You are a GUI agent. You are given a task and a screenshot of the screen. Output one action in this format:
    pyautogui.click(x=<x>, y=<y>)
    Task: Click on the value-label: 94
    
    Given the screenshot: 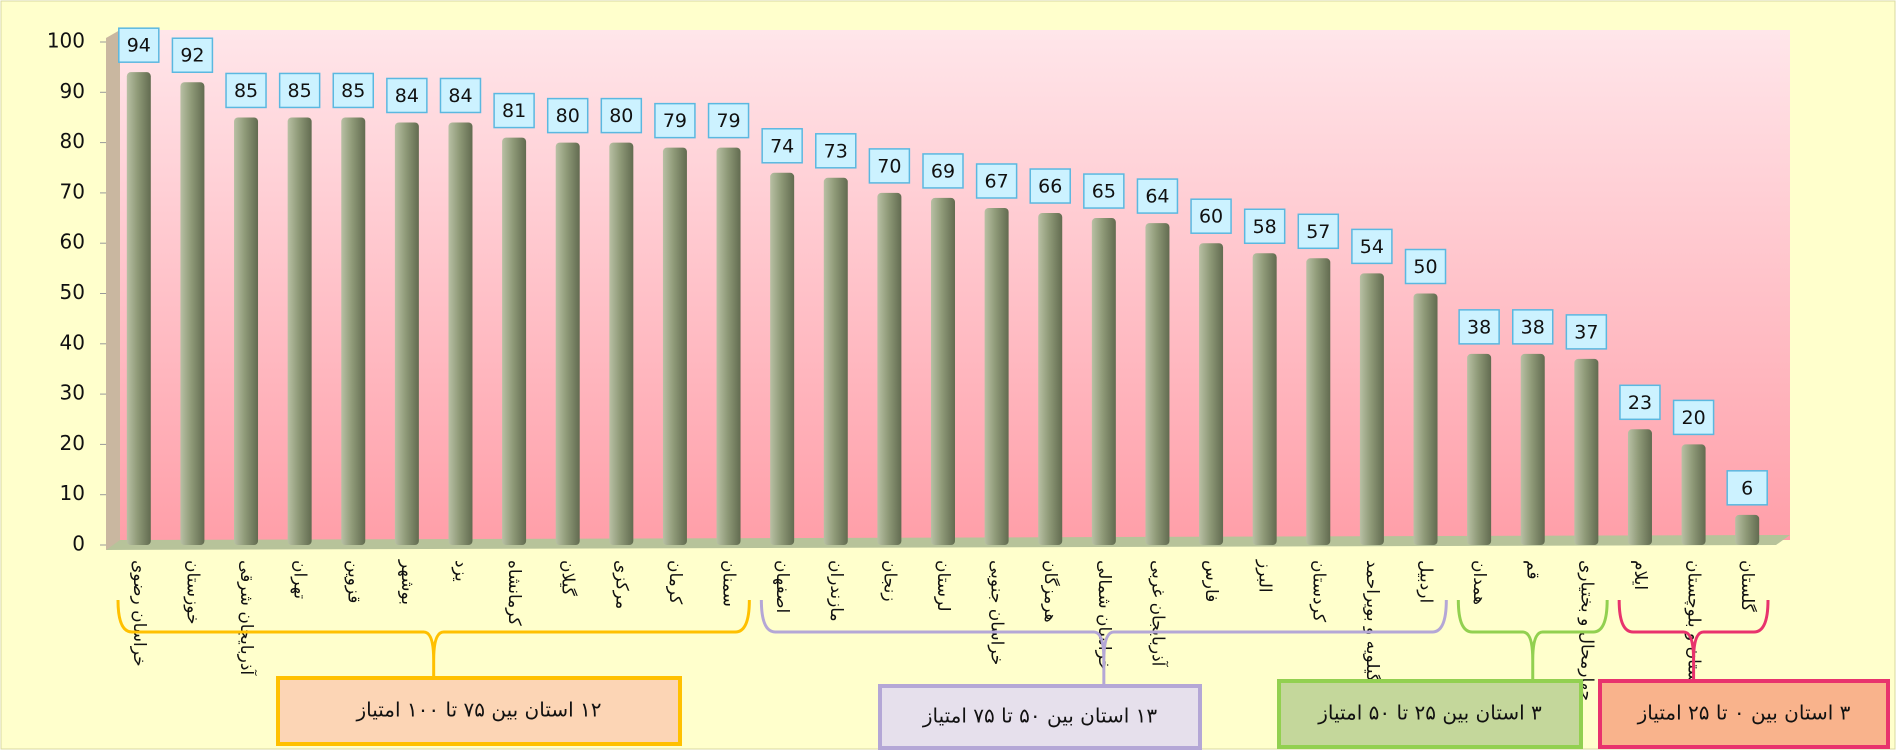 What is the action you would take?
    pyautogui.click(x=139, y=46)
    